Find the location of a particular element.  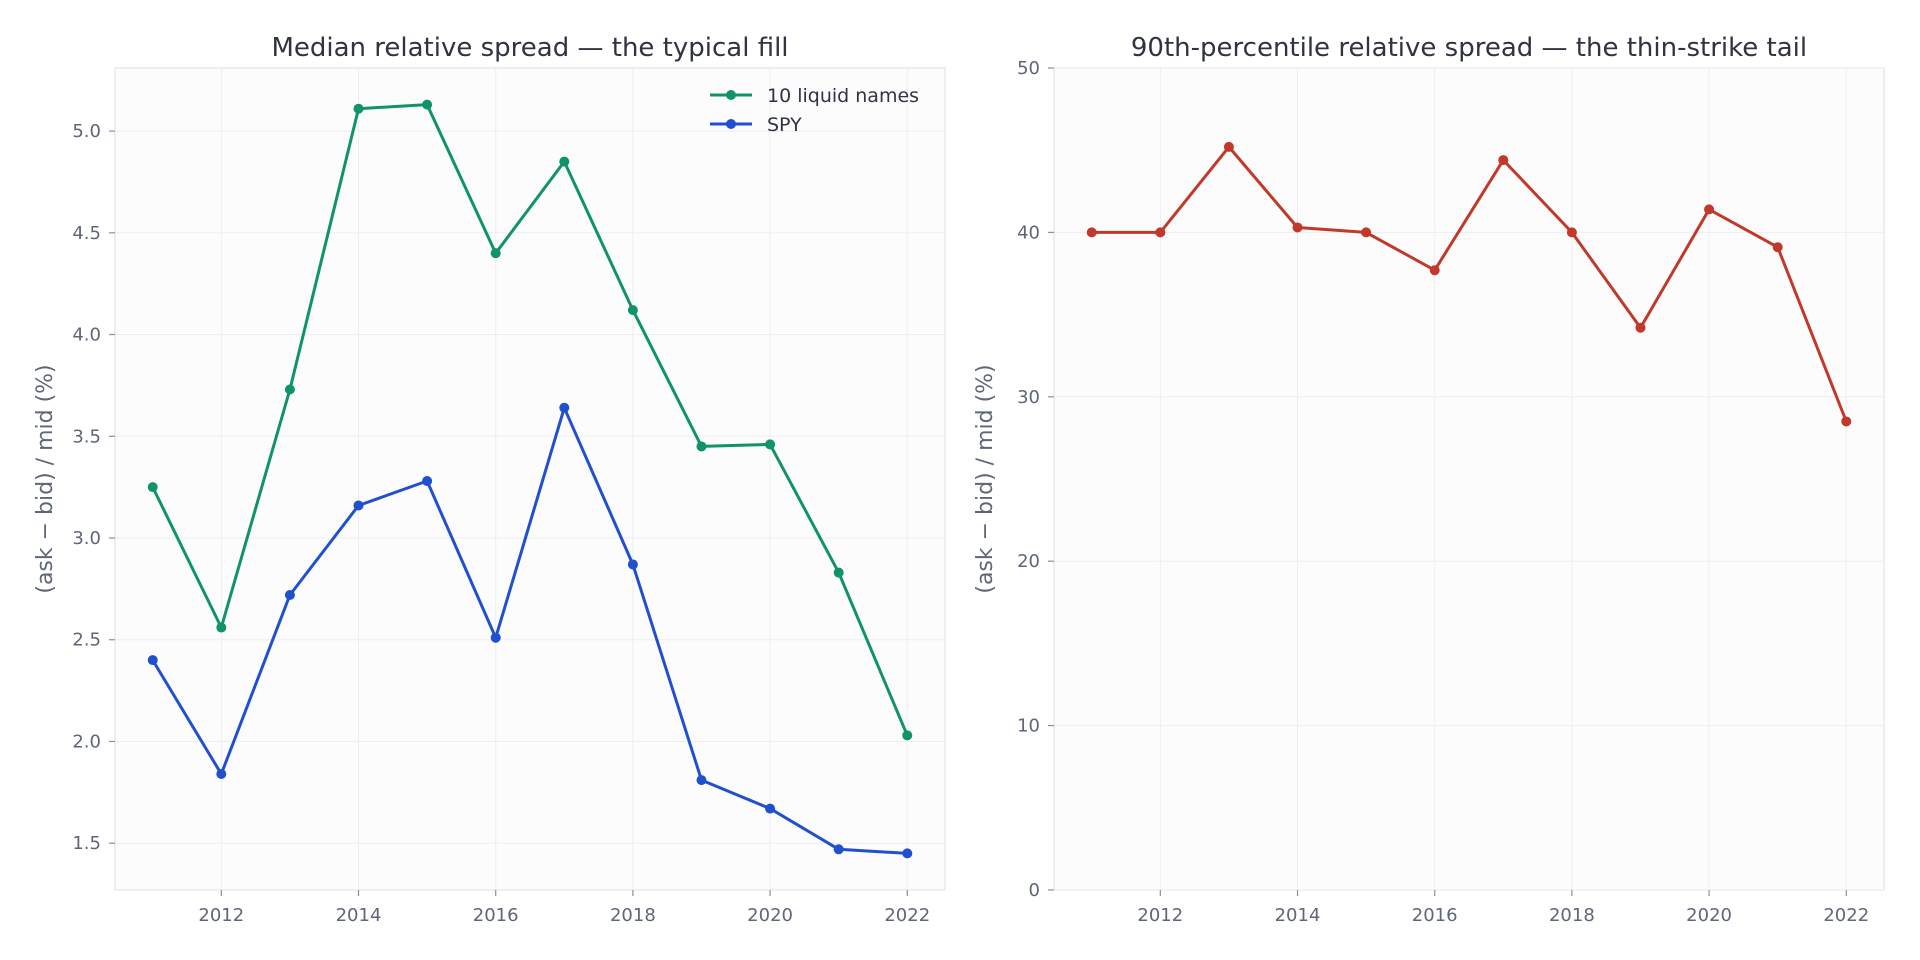

y-tick-label: 2.5 is located at coordinates (86, 640).